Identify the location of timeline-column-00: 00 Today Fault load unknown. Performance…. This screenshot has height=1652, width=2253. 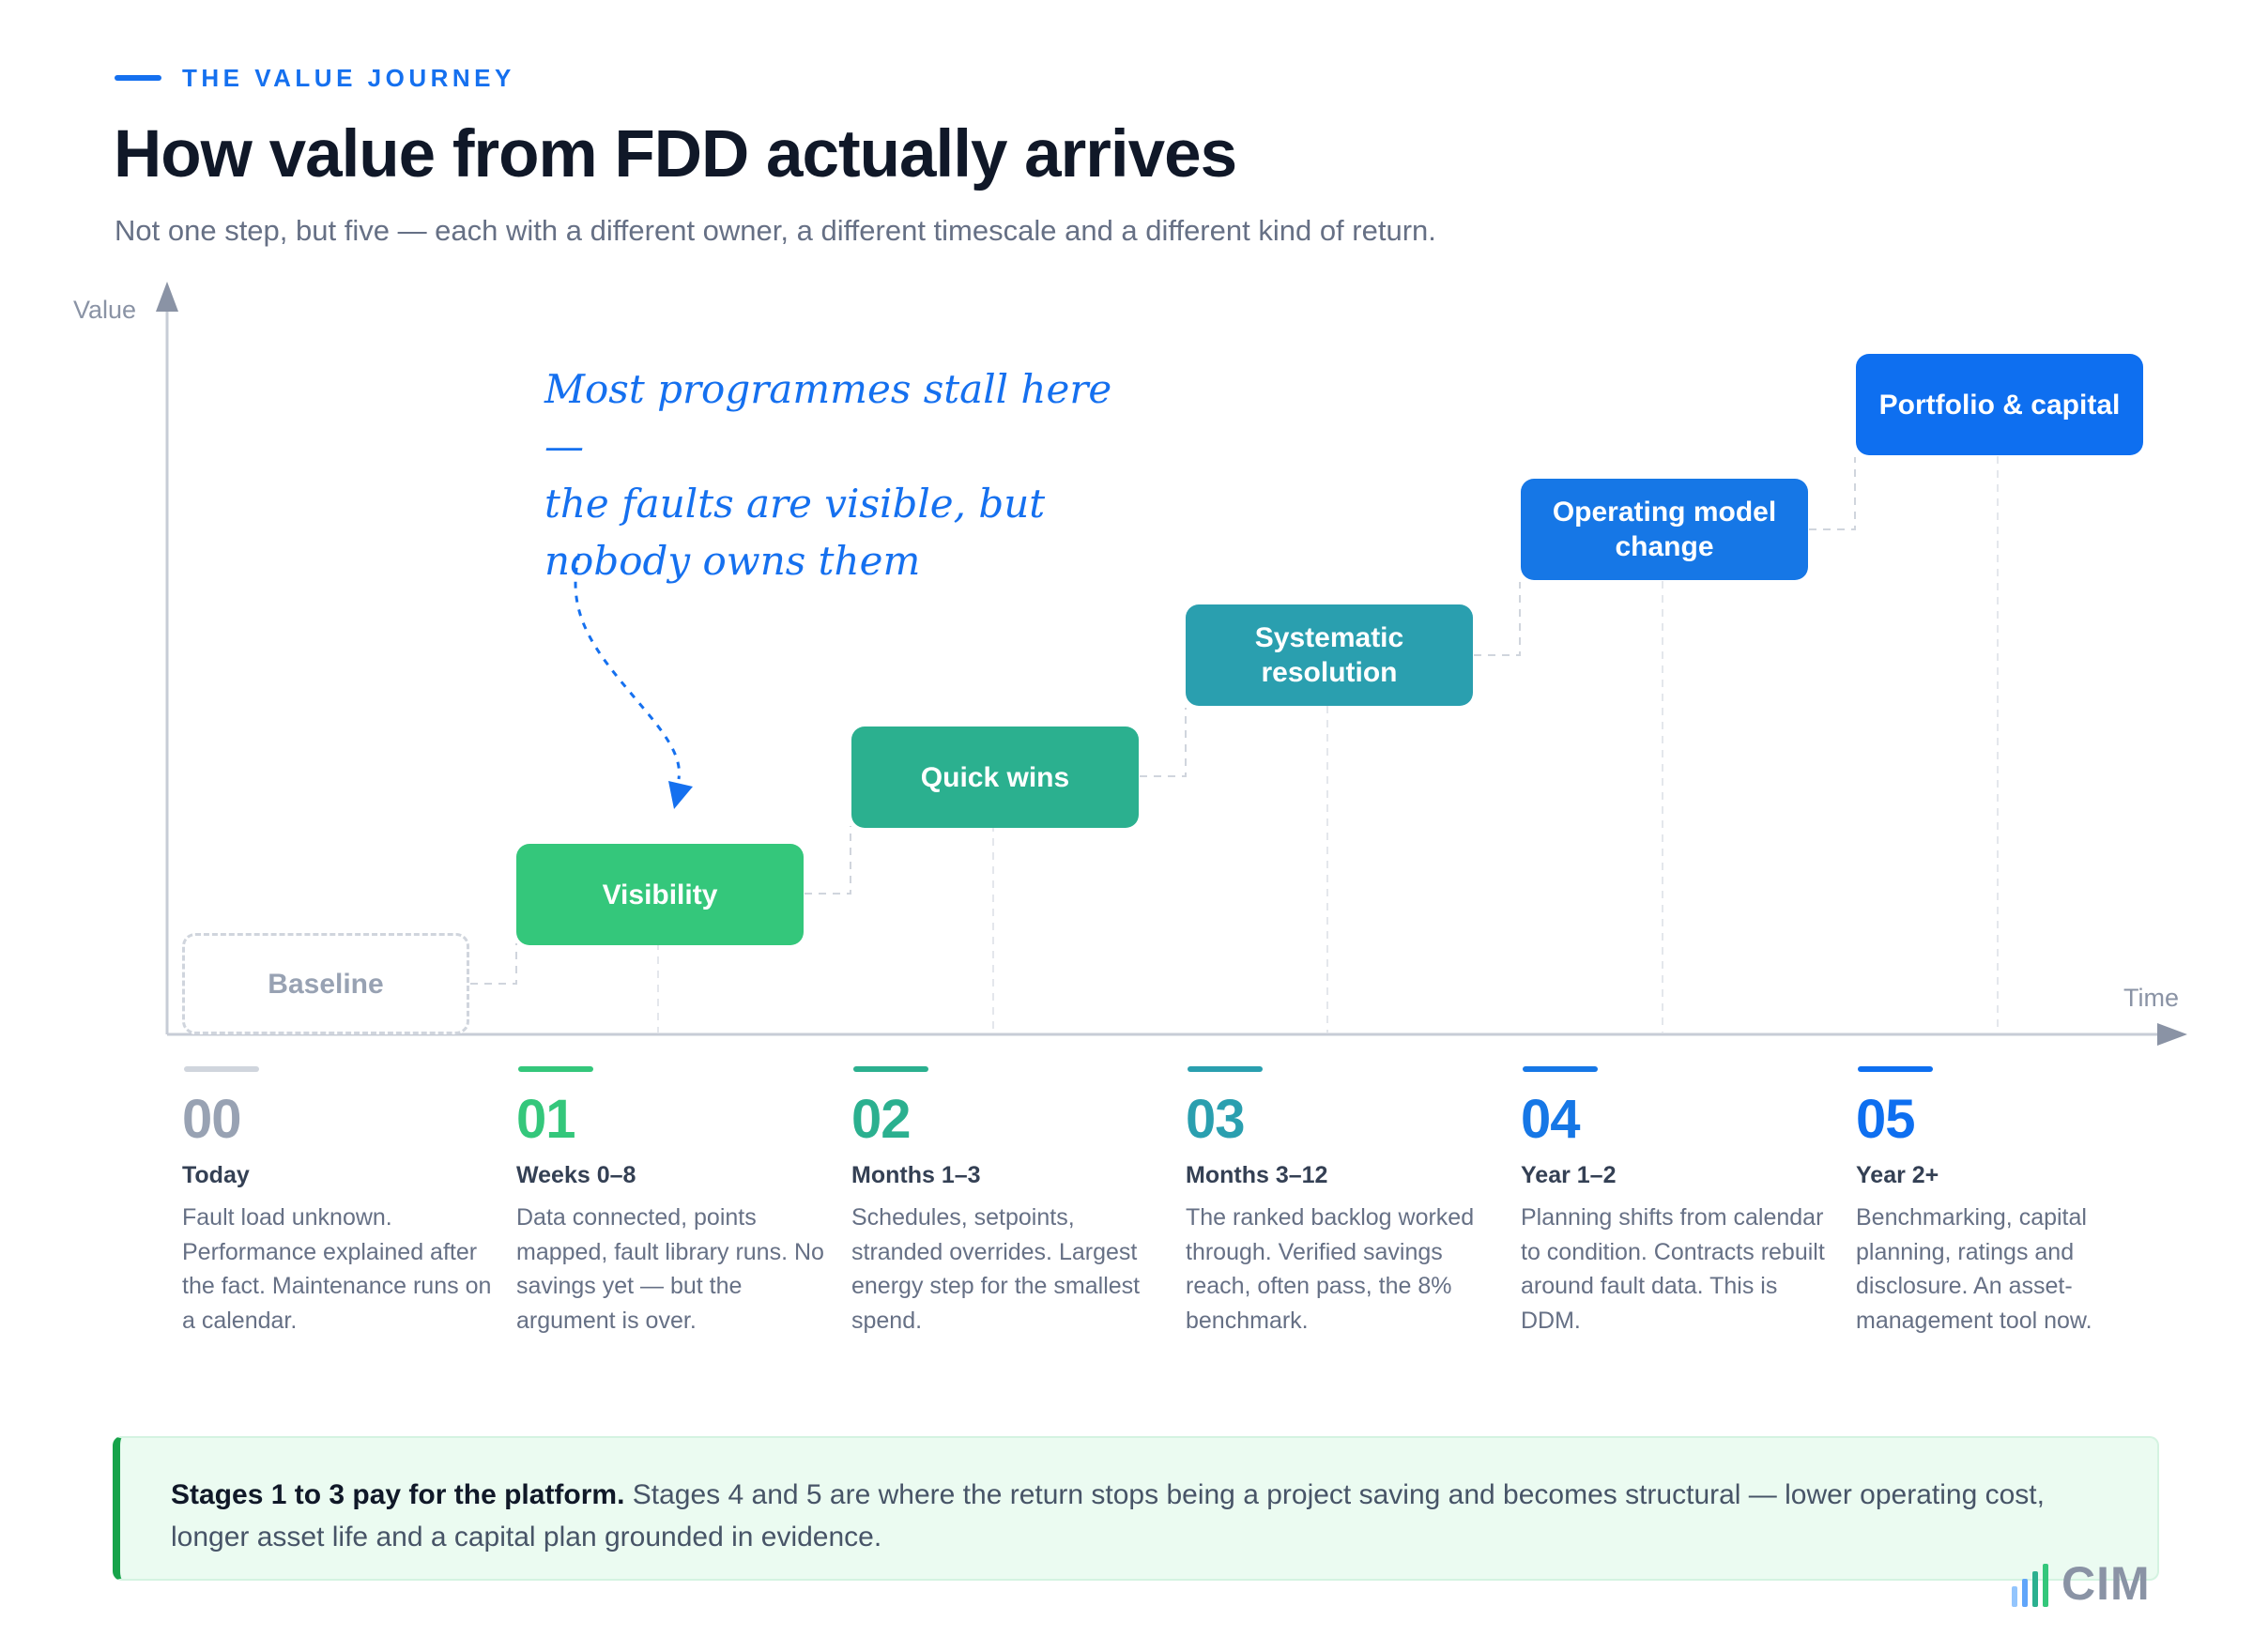
(342, 1202).